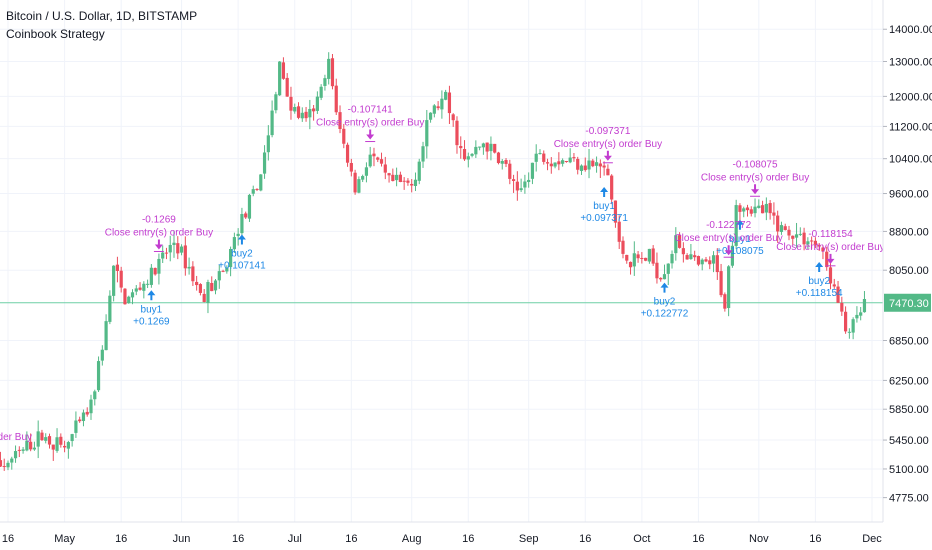 The image size is (932, 550). What do you see at coordinates (101, 16) in the screenshot?
I see `chart-title: Bitcoin / U.S. Dollar, 1D, BITSTAMP` at bounding box center [101, 16].